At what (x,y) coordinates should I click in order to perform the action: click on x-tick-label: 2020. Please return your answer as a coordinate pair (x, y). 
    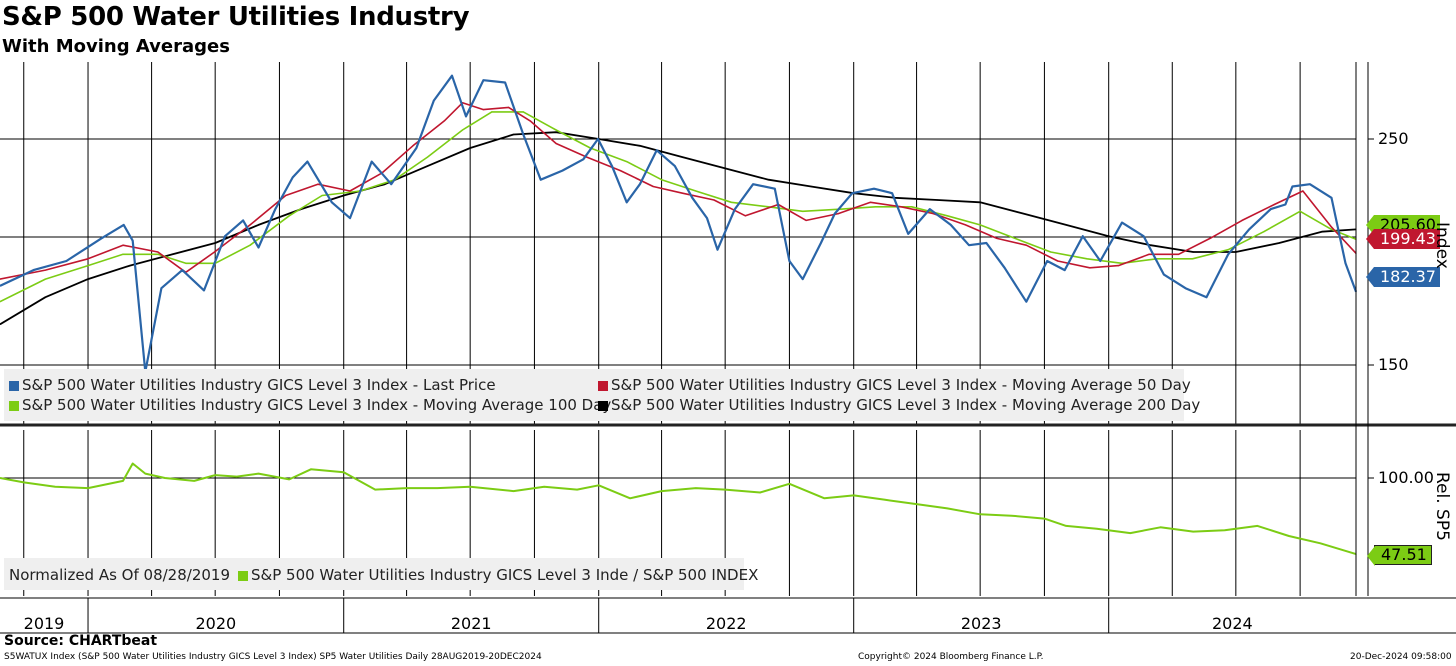
    Looking at the image, I should click on (216, 623).